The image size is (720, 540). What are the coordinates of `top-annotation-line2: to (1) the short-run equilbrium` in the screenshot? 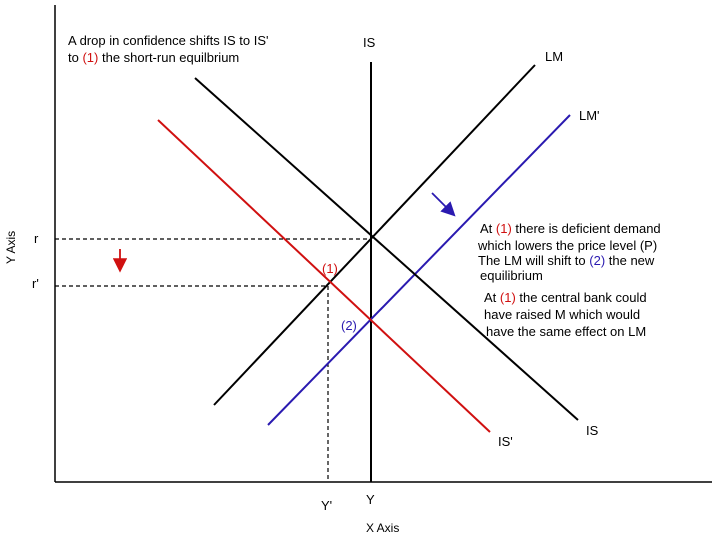 It's located at (153, 57).